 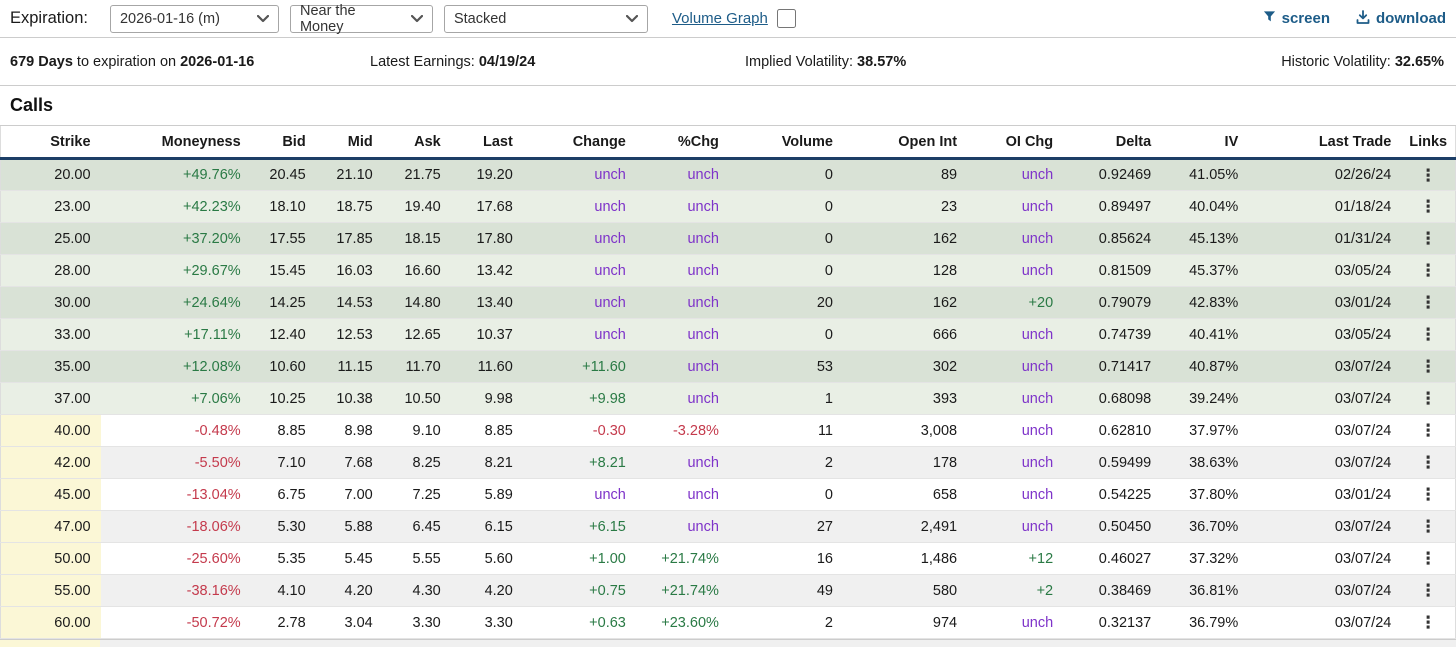 I want to click on layout-select: Stacked, so click(x=545, y=18).